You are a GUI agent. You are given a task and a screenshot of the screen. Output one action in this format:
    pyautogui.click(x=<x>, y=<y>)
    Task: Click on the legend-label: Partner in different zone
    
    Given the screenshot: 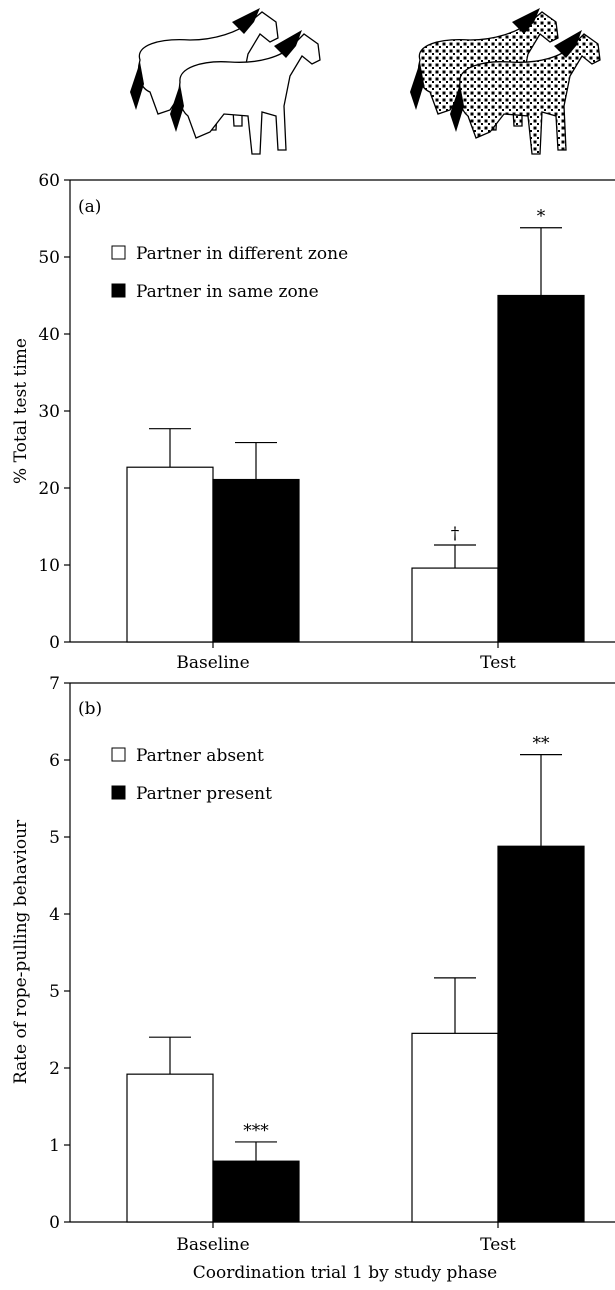 What is the action you would take?
    pyautogui.click(x=242, y=254)
    